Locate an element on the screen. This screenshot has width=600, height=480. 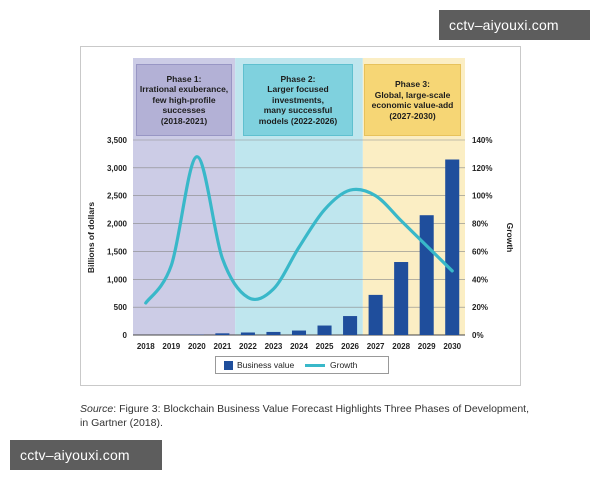
y-tick-label: 1,000 is located at coordinates (117, 279).